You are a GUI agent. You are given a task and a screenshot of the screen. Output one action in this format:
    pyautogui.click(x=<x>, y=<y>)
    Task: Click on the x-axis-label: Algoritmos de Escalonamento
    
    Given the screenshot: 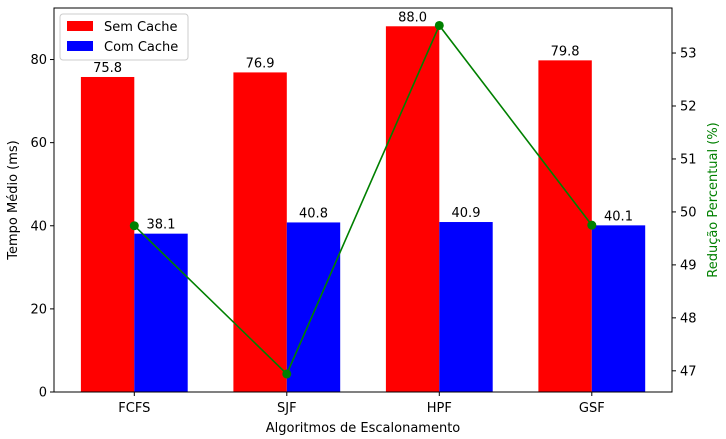 What is the action you would take?
    pyautogui.click(x=363, y=428)
    